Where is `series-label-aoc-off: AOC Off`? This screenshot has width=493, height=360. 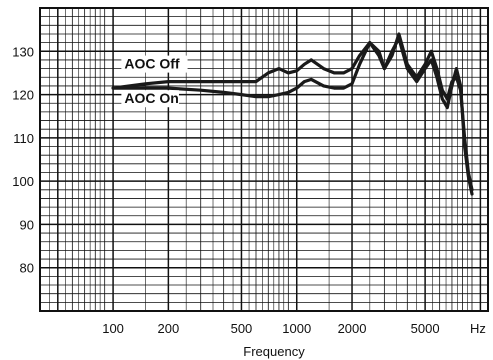
series-label-aoc-off: AOC Off is located at coordinates (152, 64).